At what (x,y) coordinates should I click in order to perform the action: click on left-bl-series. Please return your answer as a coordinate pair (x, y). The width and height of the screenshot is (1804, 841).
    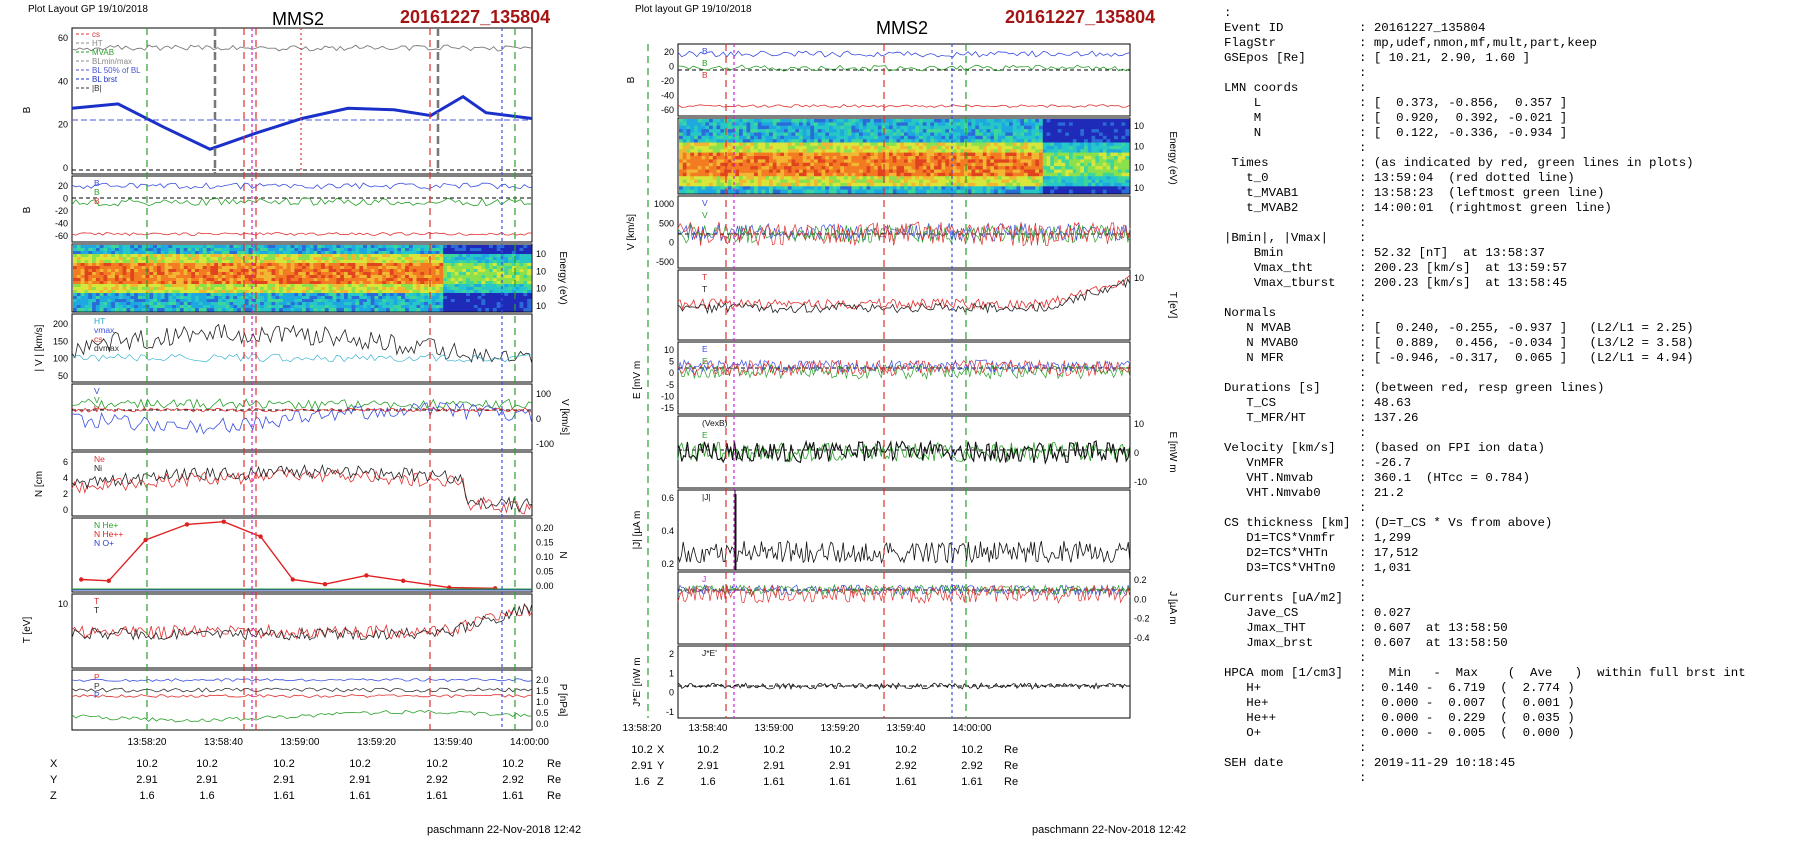
    Looking at the image, I should click on (302, 186).